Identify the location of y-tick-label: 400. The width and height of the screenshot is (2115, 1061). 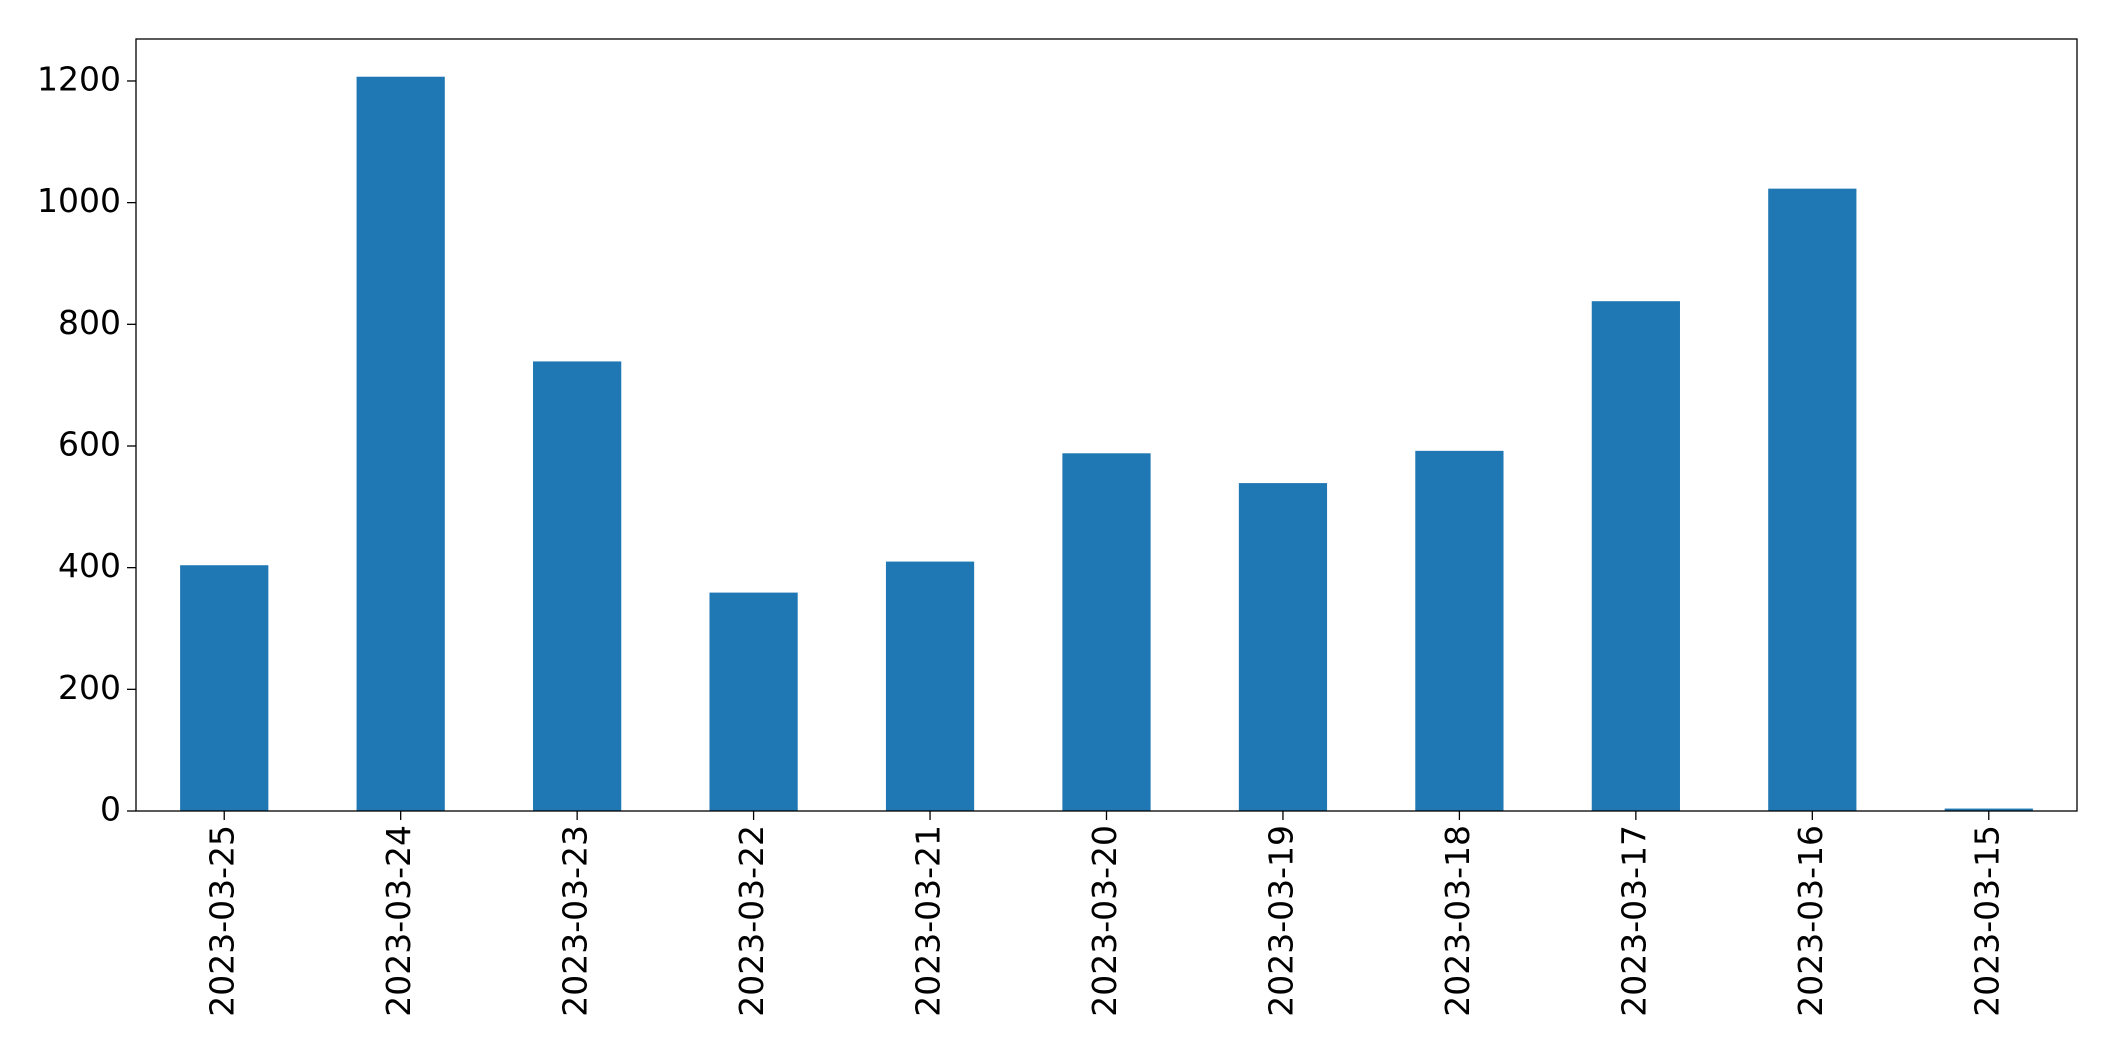
(89, 565).